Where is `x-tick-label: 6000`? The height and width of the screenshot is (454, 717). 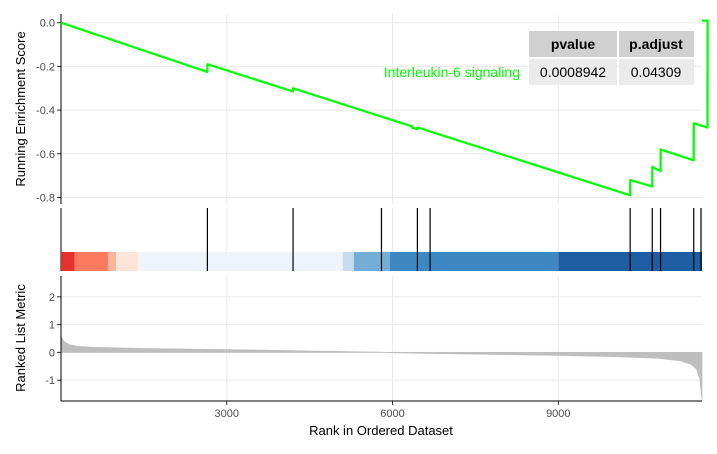
x-tick-label: 6000 is located at coordinates (392, 414).